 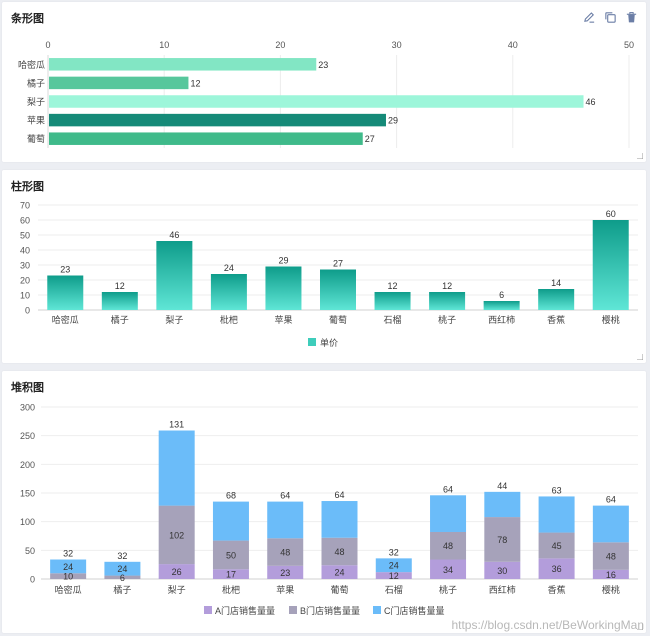 I want to click on panel-toolbar, so click(x=610, y=17).